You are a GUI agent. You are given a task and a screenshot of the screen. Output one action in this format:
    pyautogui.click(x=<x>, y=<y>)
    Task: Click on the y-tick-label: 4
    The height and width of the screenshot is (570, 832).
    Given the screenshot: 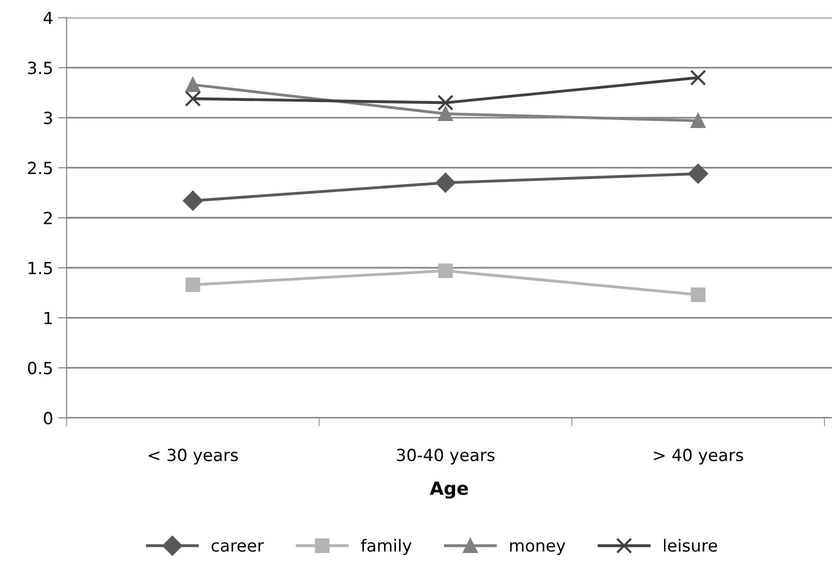 What is the action you would take?
    pyautogui.click(x=48, y=18)
    